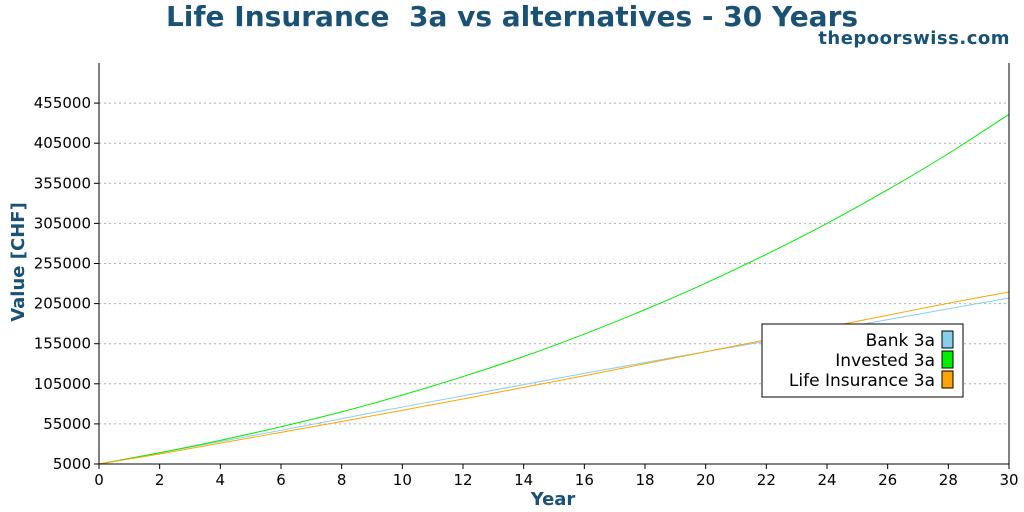  What do you see at coordinates (62, 183) in the screenshot?
I see `y-tick-label: 355000` at bounding box center [62, 183].